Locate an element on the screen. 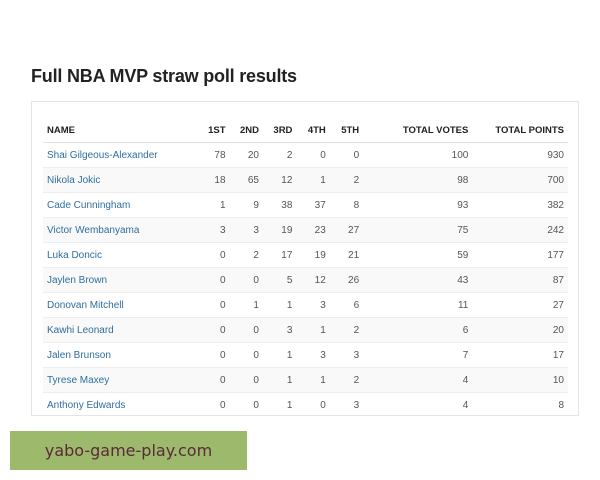 The width and height of the screenshot is (600, 480). cell-total-points: 10 is located at coordinates (520, 380).